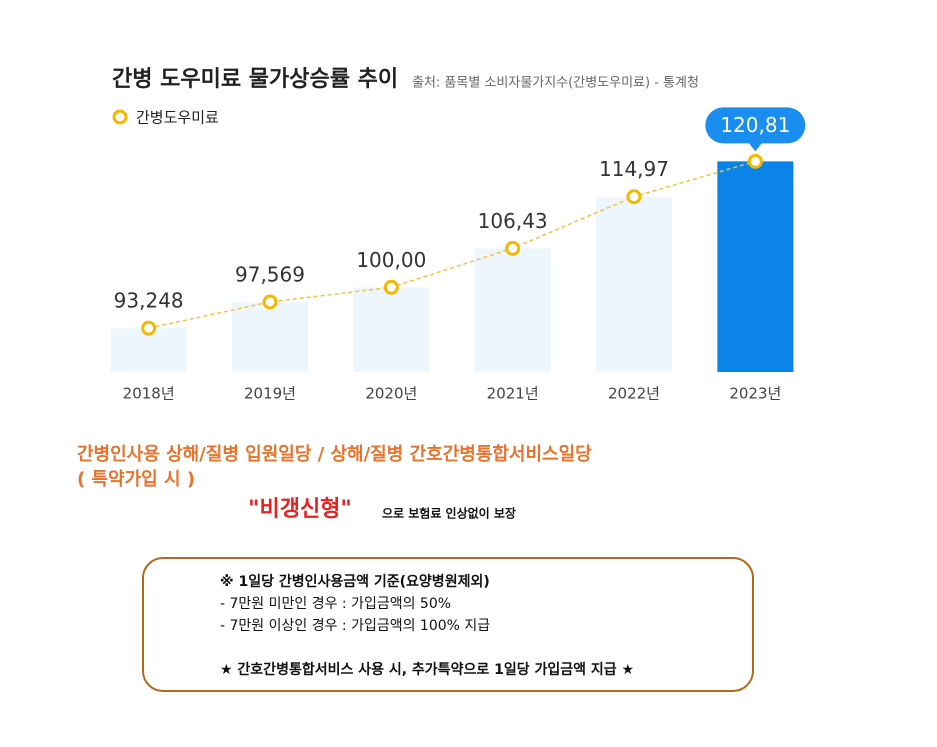 The height and width of the screenshot is (747, 937). What do you see at coordinates (634, 169) in the screenshot?
I see `value-label: 114,97` at bounding box center [634, 169].